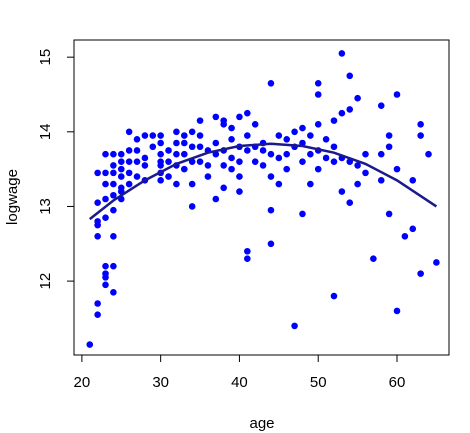 The height and width of the screenshot is (433, 470). I want to click on x-tick-label: 60, so click(397, 382).